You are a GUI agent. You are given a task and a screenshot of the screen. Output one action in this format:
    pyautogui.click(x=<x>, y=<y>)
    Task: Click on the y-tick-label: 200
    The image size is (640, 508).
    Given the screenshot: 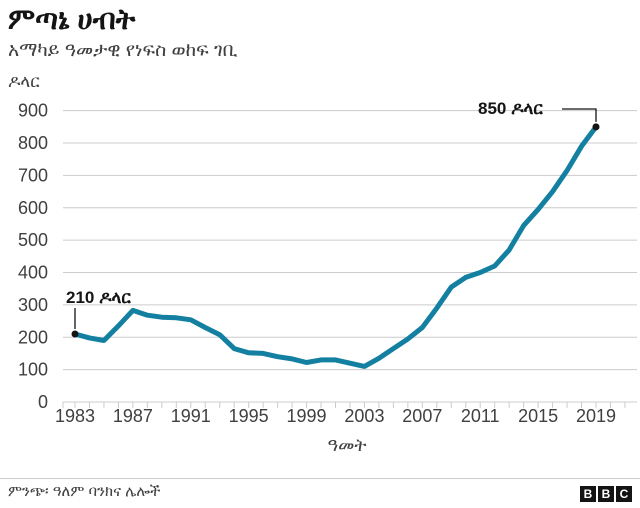 What is the action you would take?
    pyautogui.click(x=33, y=337)
    